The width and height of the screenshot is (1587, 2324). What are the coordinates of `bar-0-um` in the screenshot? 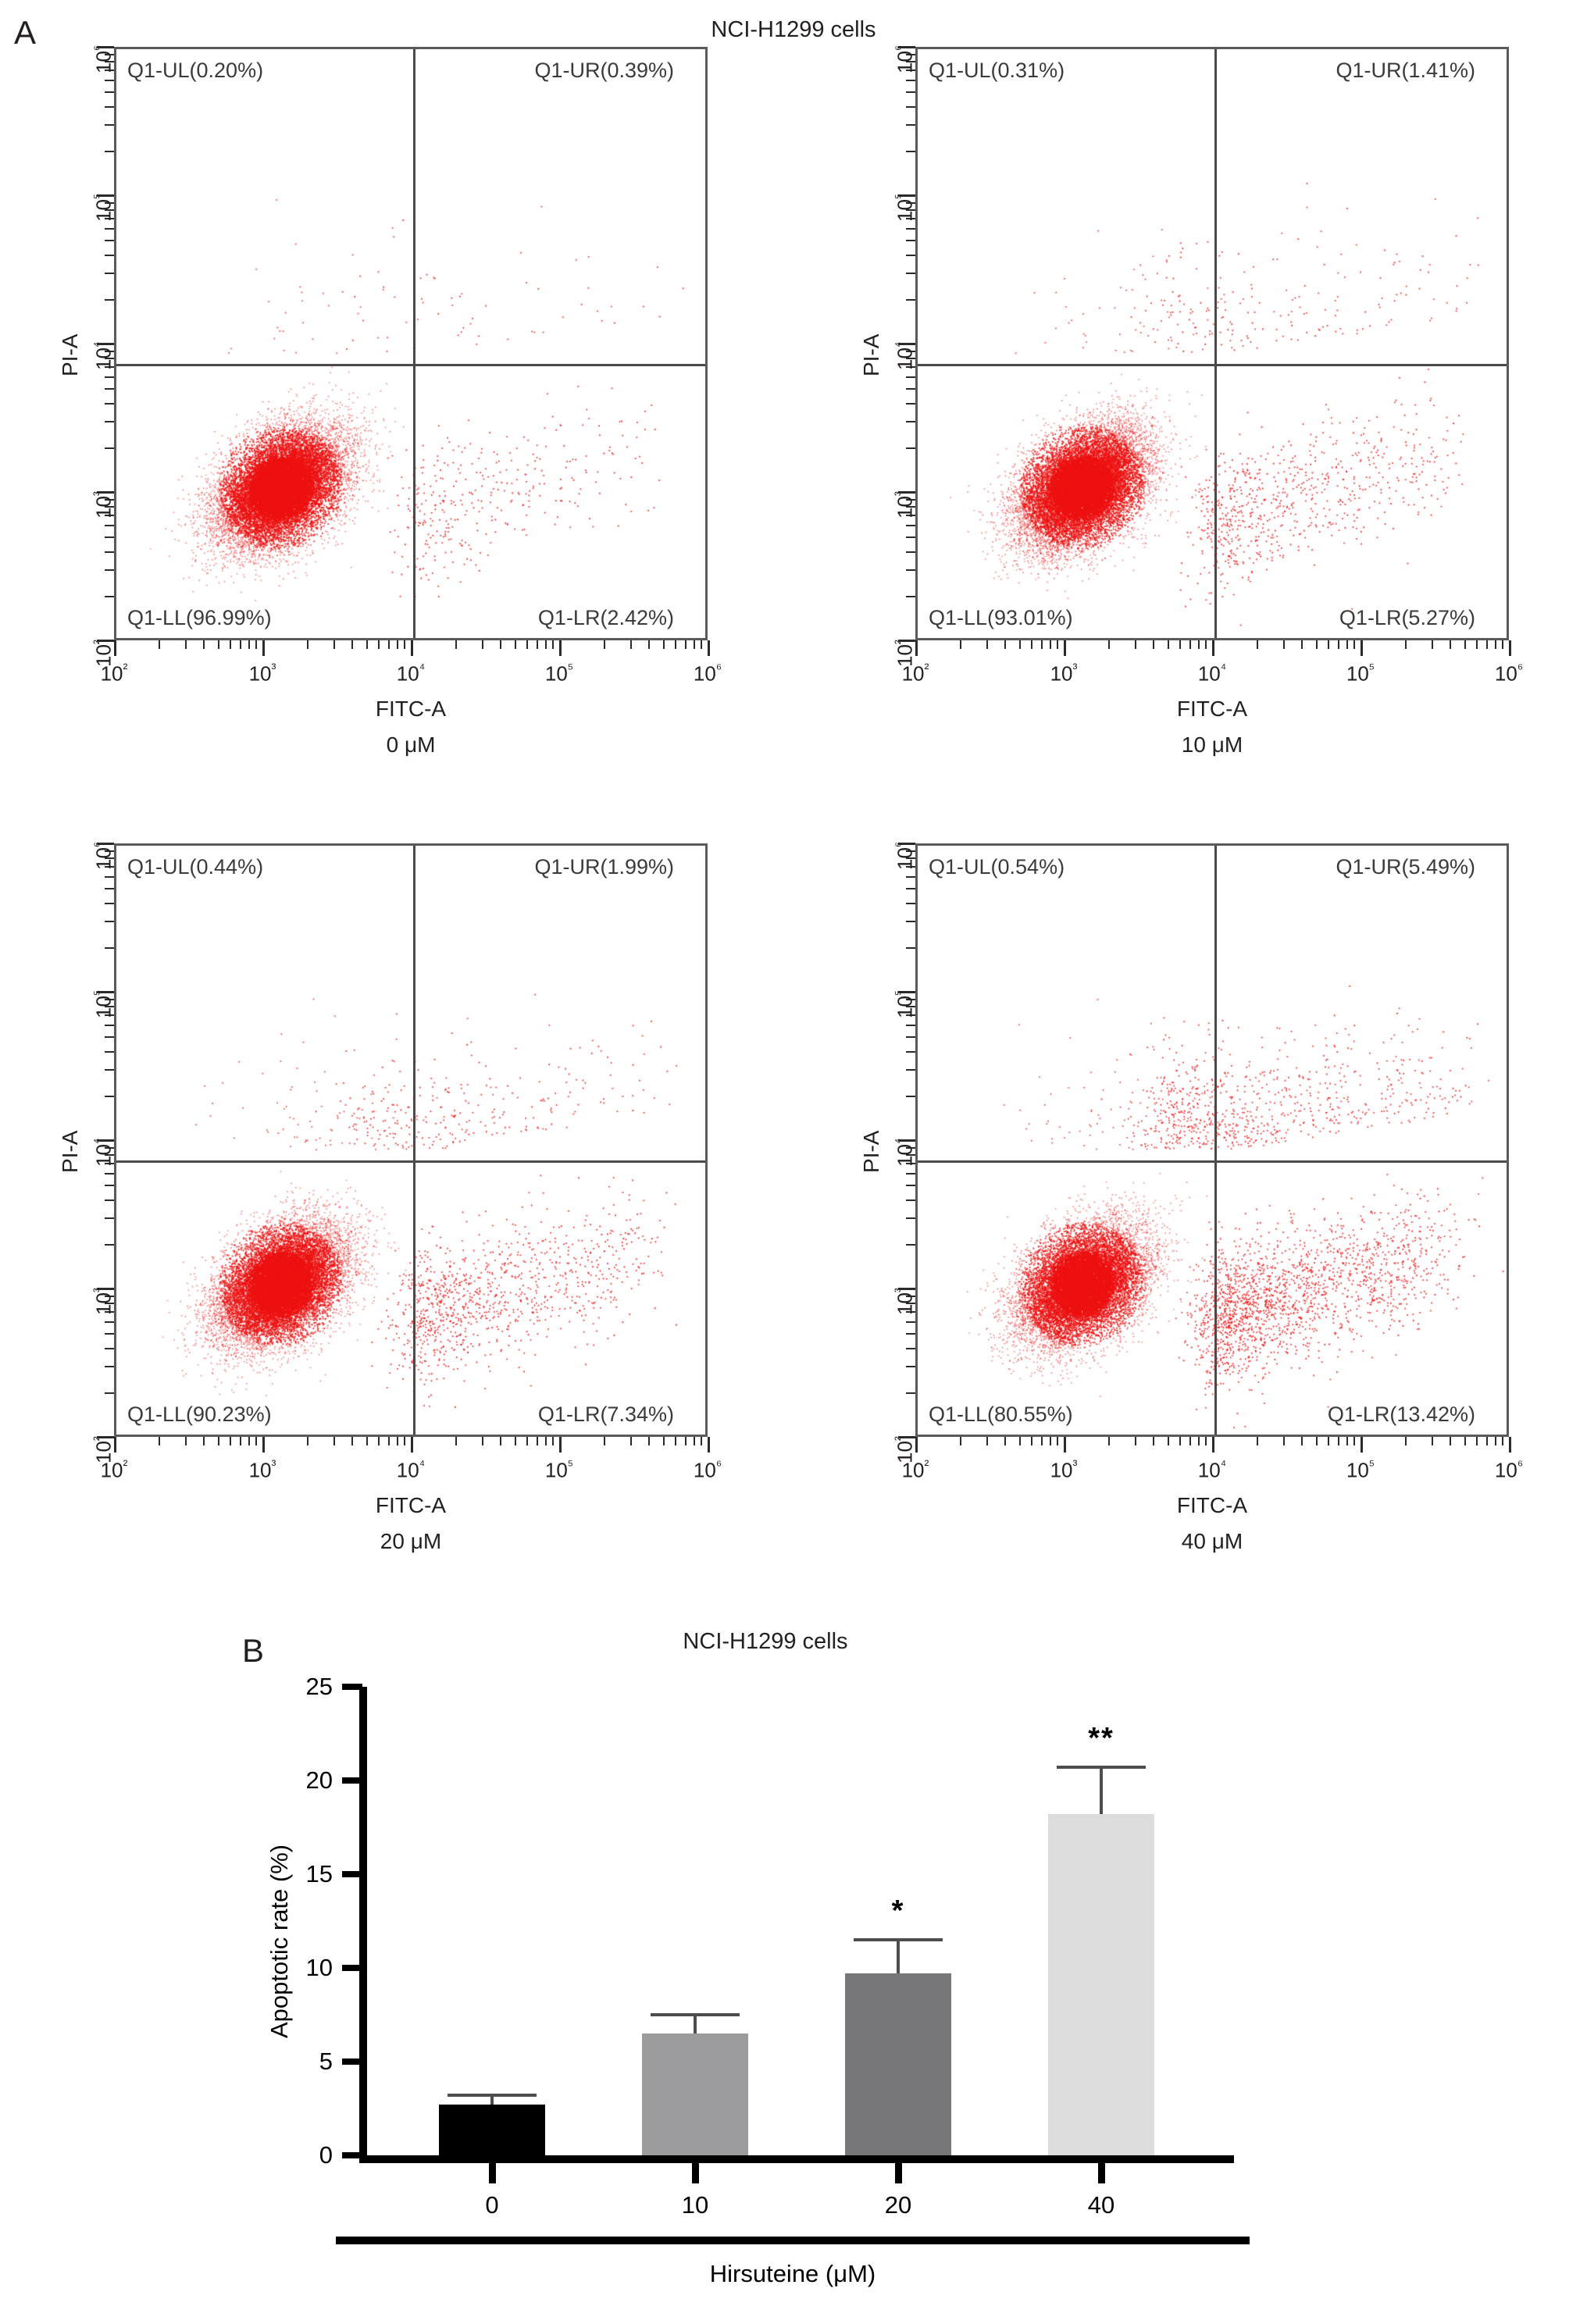 It's located at (492, 2130).